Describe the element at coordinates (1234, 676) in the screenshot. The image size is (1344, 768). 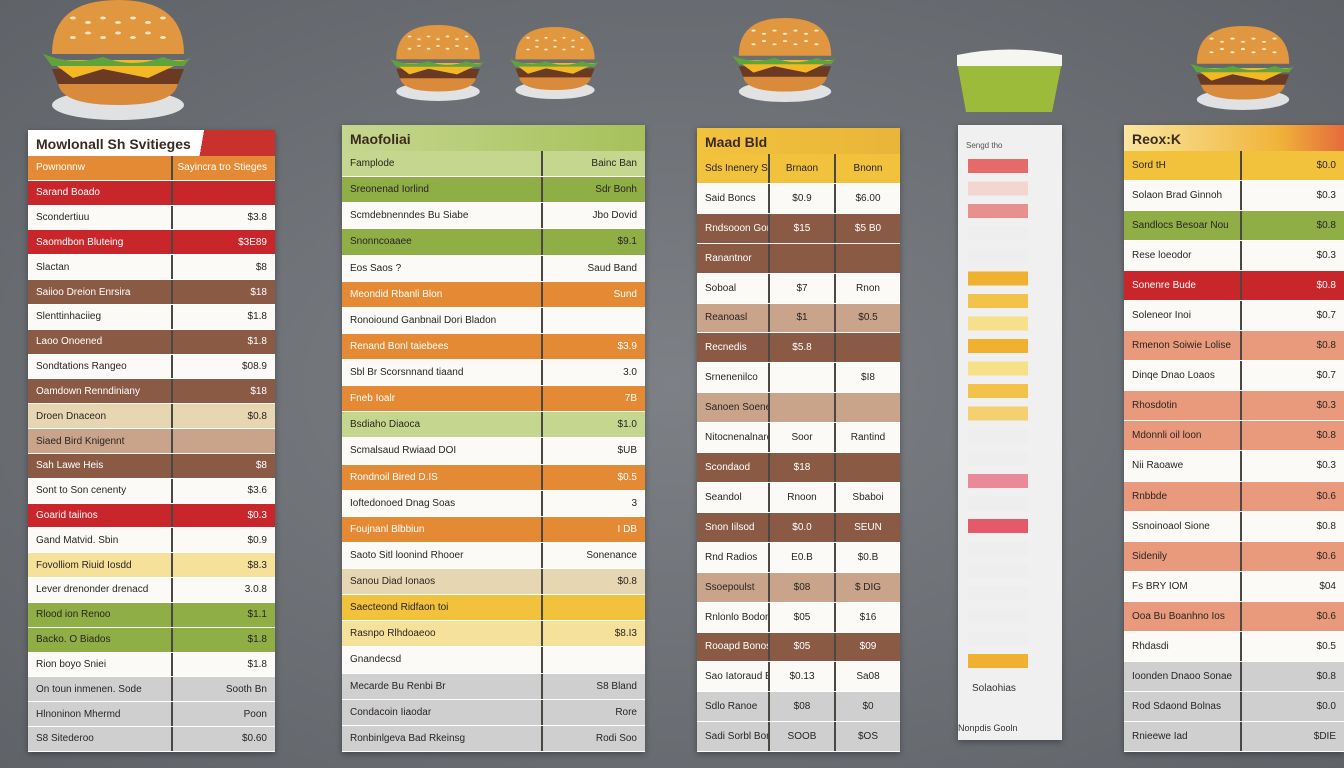
I see `menu-row: Ioonden Dnaoo Sonae $0.8` at that location.